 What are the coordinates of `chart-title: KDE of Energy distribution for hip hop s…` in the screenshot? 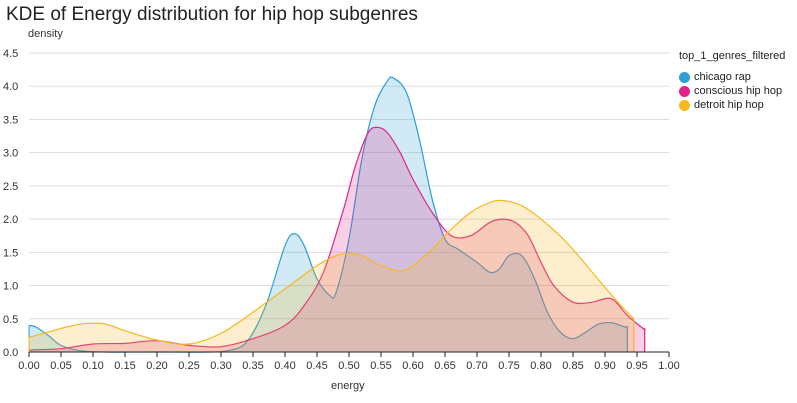 It's located at (212, 14).